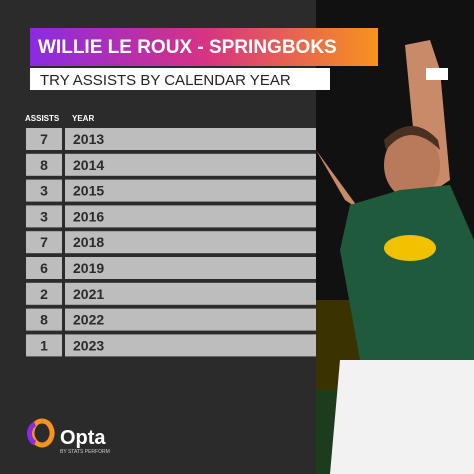 This screenshot has height=474, width=474. What do you see at coordinates (88, 139) in the screenshot?
I see `year-value: 2013` at bounding box center [88, 139].